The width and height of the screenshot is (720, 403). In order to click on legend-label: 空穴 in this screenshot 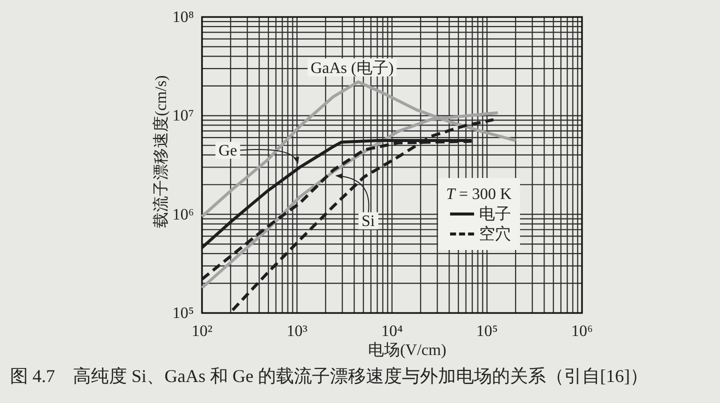, I will do `click(495, 233)`.